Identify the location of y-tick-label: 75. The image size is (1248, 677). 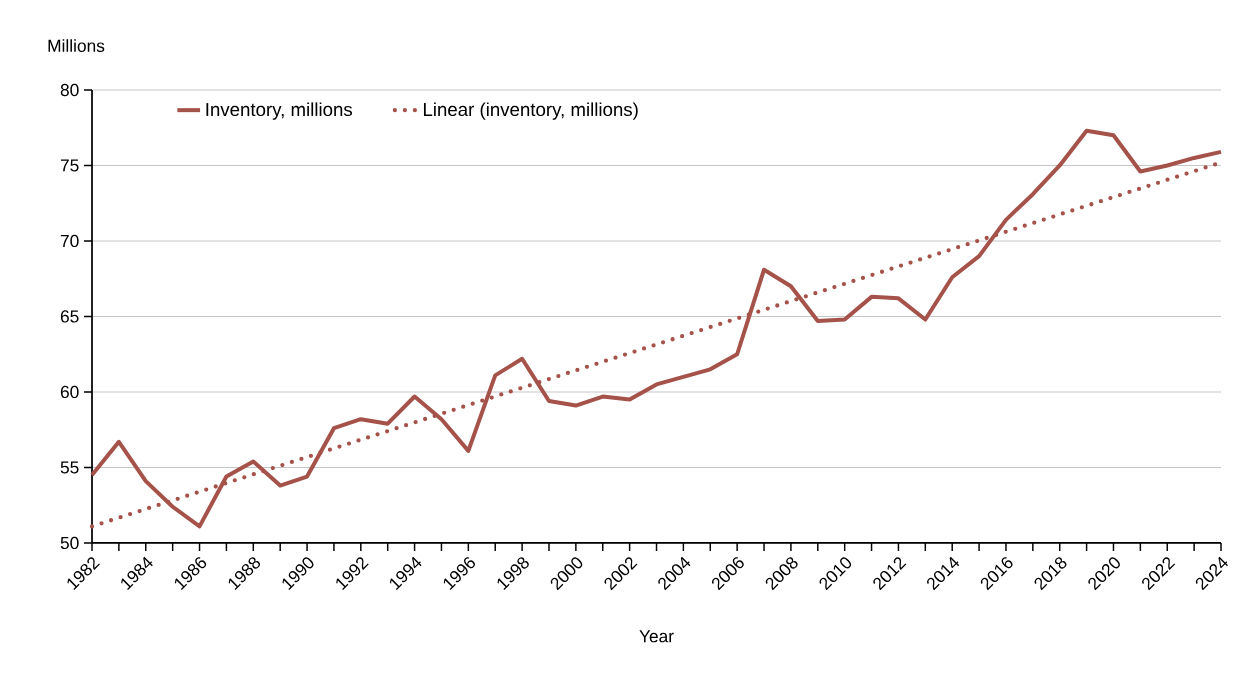
(69, 165).